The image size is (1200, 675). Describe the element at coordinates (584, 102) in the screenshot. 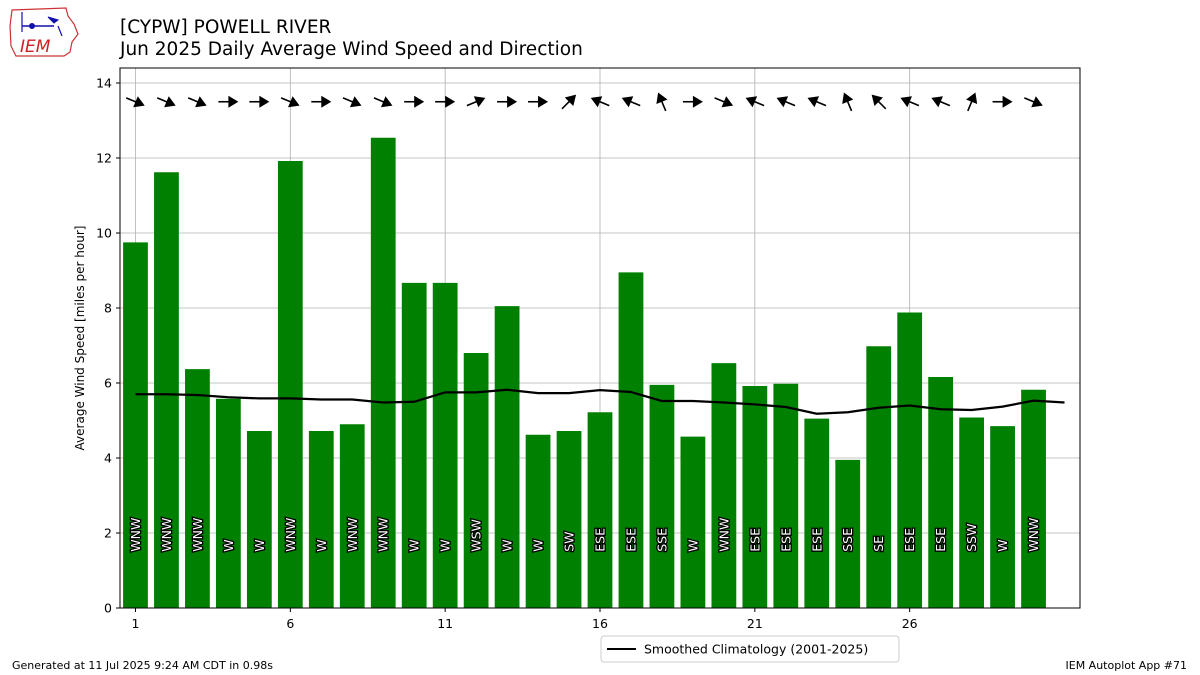

I see `wind-arrows` at that location.